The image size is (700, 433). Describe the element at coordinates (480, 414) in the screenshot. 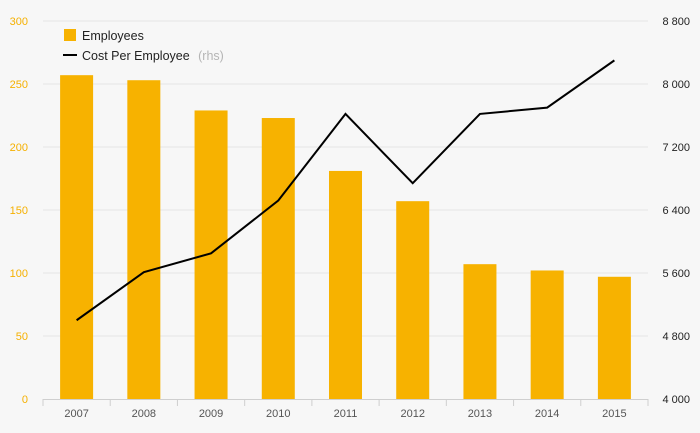

I see `x-tick-label: 2013` at that location.